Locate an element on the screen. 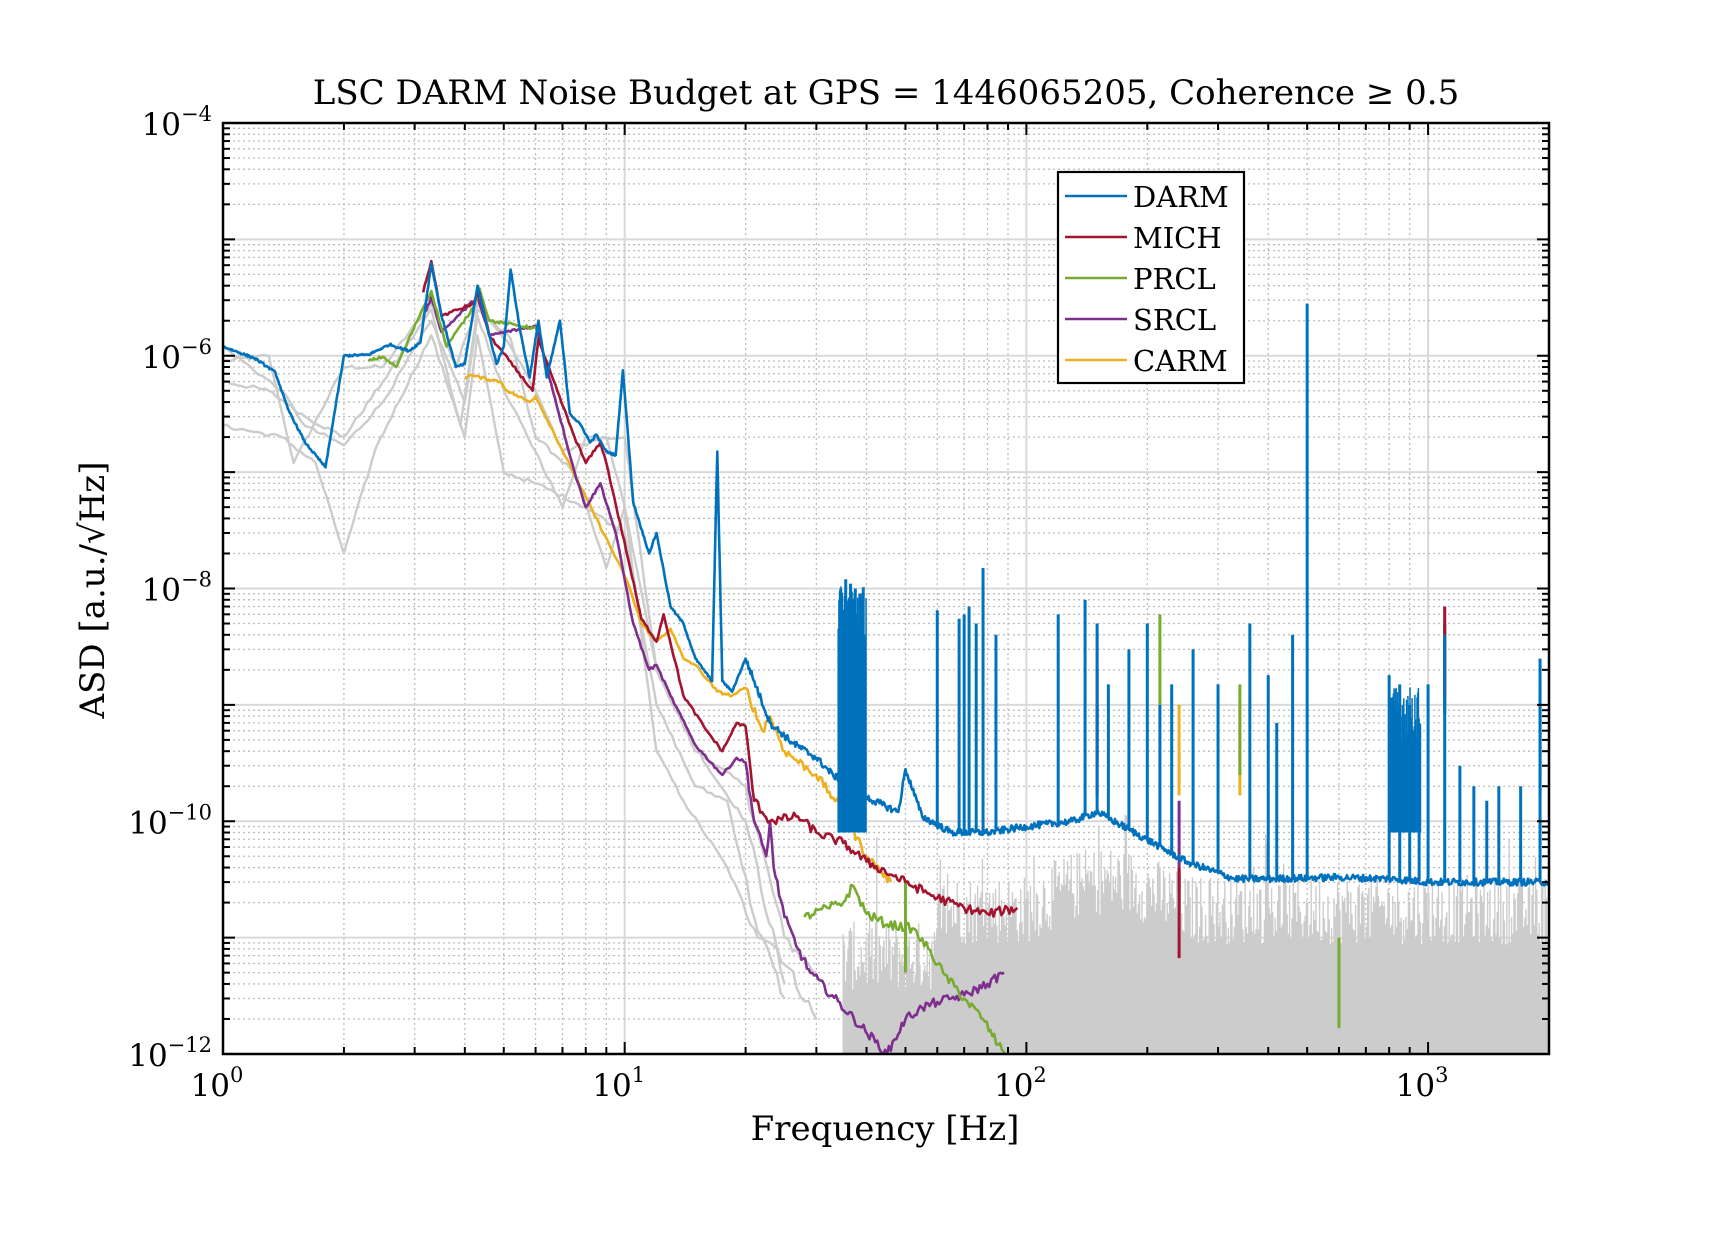 The width and height of the screenshot is (1713, 1240). legend: DARM MICH PRCL SRCL CARM is located at coordinates (1151, 277).